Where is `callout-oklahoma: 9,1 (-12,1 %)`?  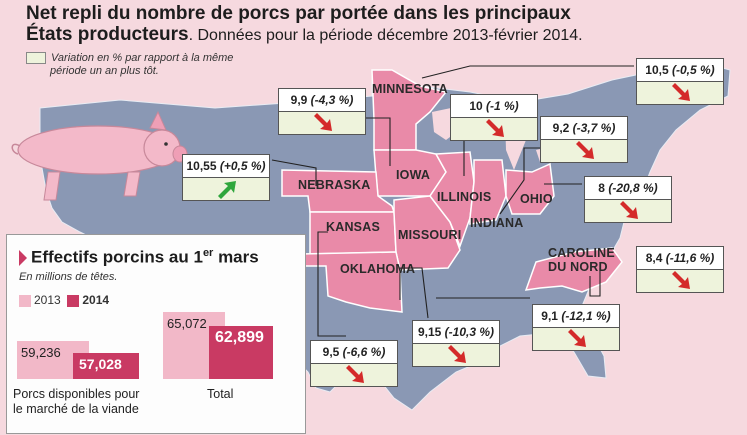
callout-oklahoma: 9,1 (-12,1 %) is located at coordinates (576, 327).